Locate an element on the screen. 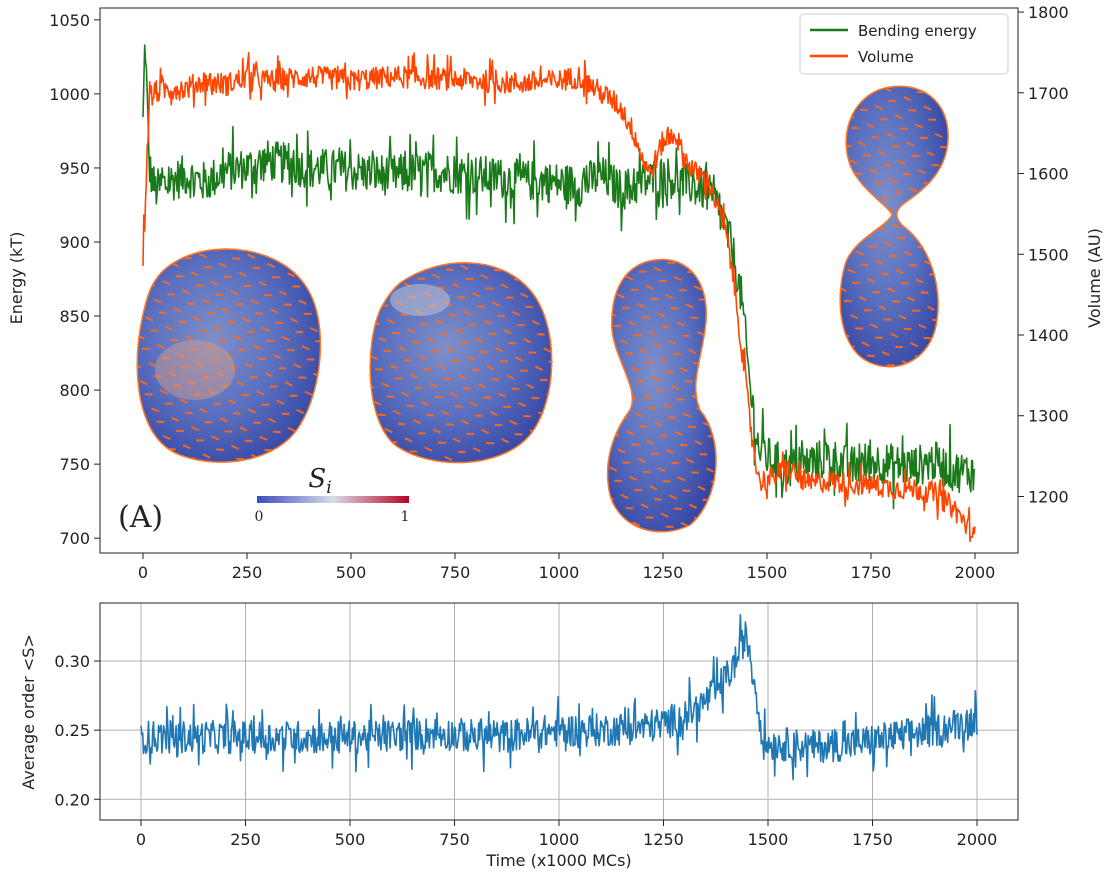 The width and height of the screenshot is (1112, 875). legend: Bending energy Volume is located at coordinates (904, 44).